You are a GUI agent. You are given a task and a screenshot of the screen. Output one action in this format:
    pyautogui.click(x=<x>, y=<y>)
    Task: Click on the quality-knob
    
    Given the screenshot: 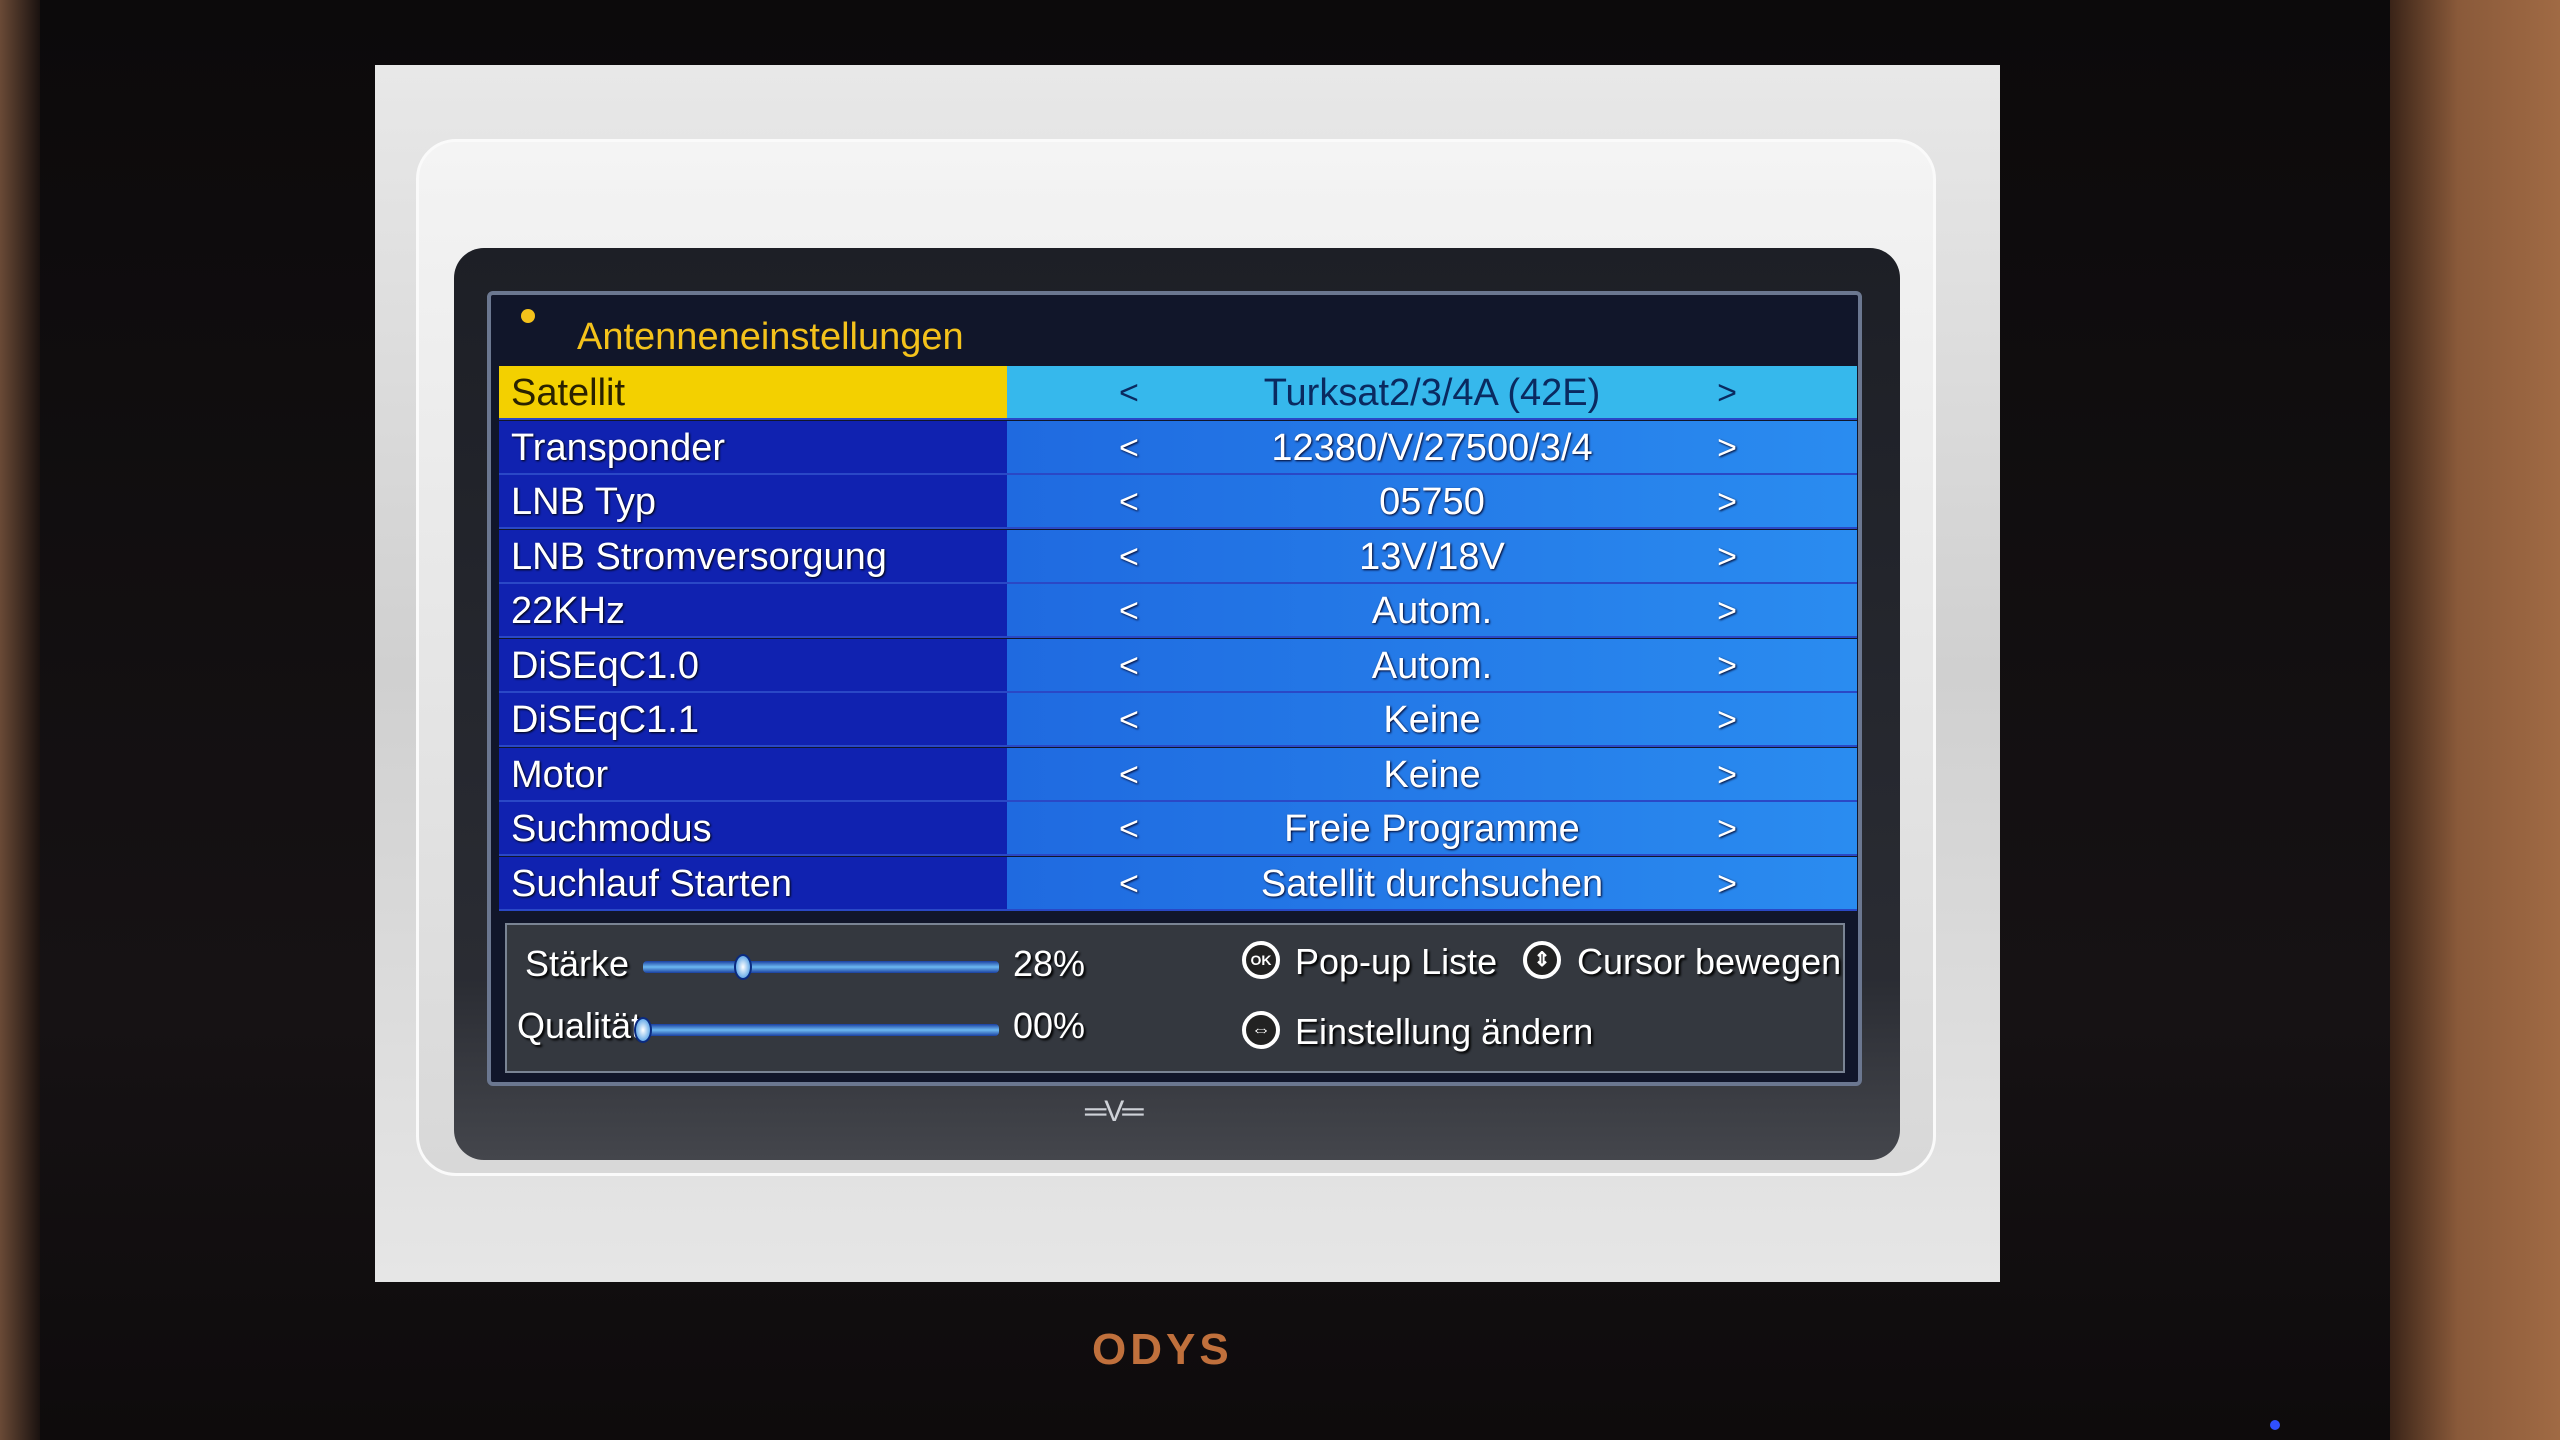 What is the action you would take?
    pyautogui.click(x=643, y=1030)
    